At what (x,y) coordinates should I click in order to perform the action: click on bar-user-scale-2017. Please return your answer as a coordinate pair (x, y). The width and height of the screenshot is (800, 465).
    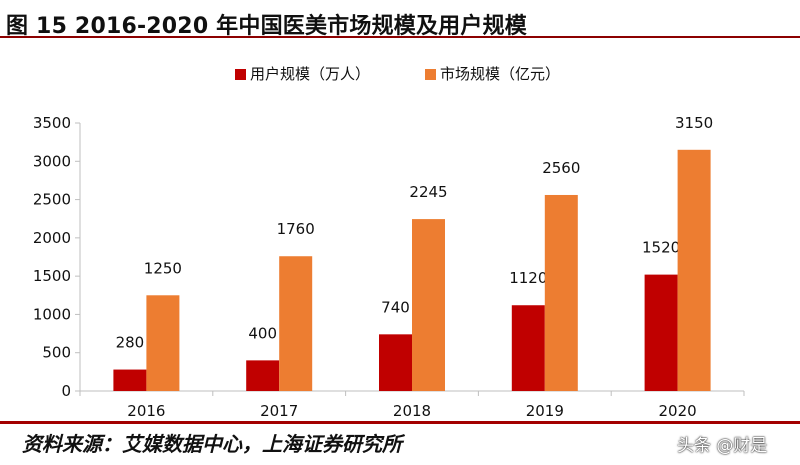
    Looking at the image, I should click on (263, 375).